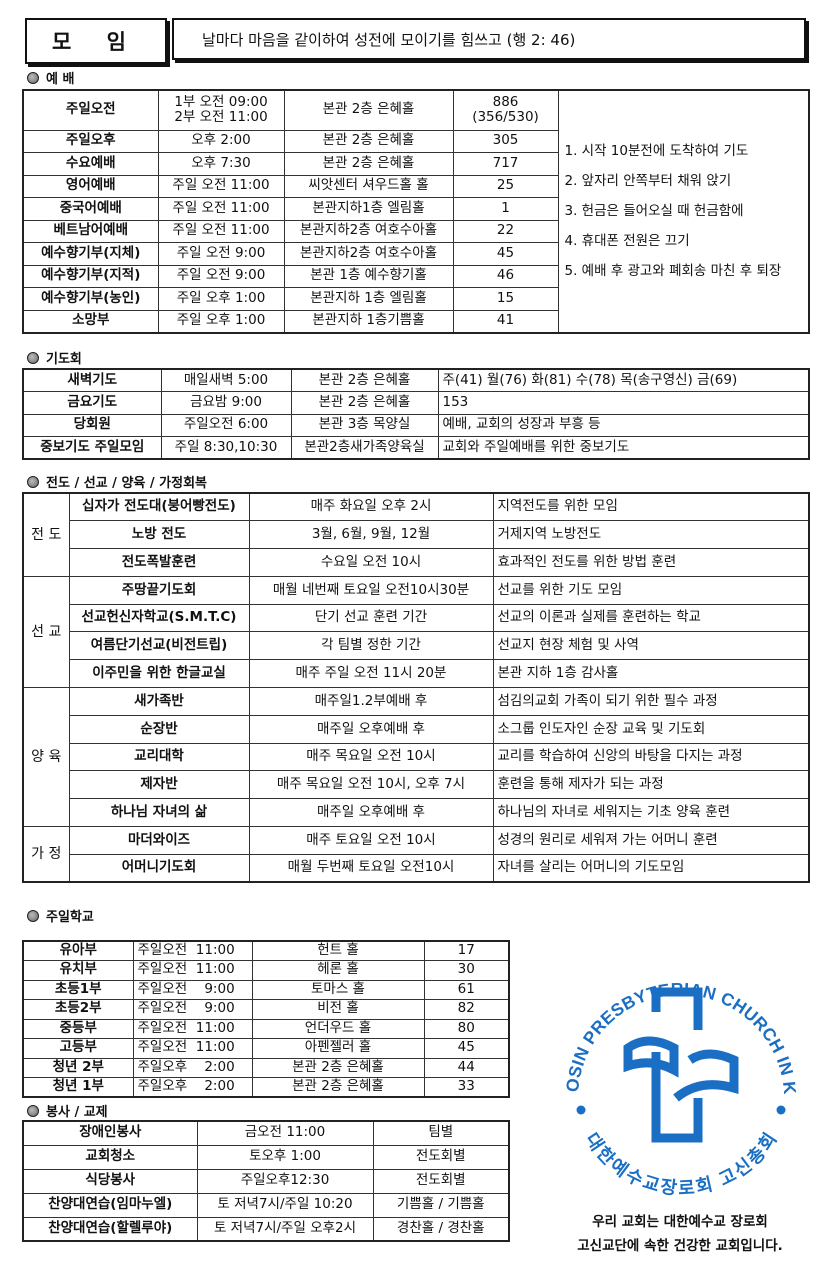  I want to click on program-description: 교리를 학습하여 신앙의 바탕을 다지는 과정, so click(651, 757).